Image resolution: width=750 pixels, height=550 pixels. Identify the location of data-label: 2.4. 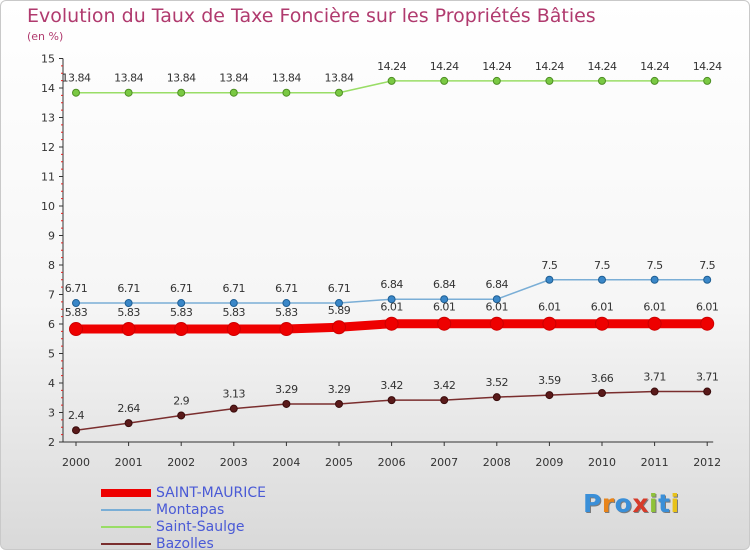
(76, 415).